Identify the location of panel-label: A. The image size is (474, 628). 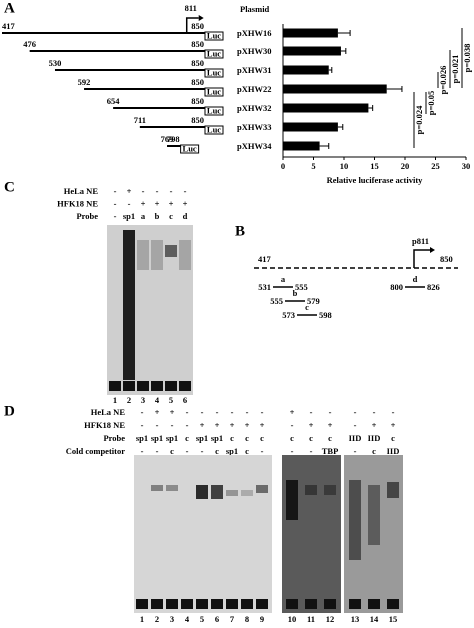
(9, 8).